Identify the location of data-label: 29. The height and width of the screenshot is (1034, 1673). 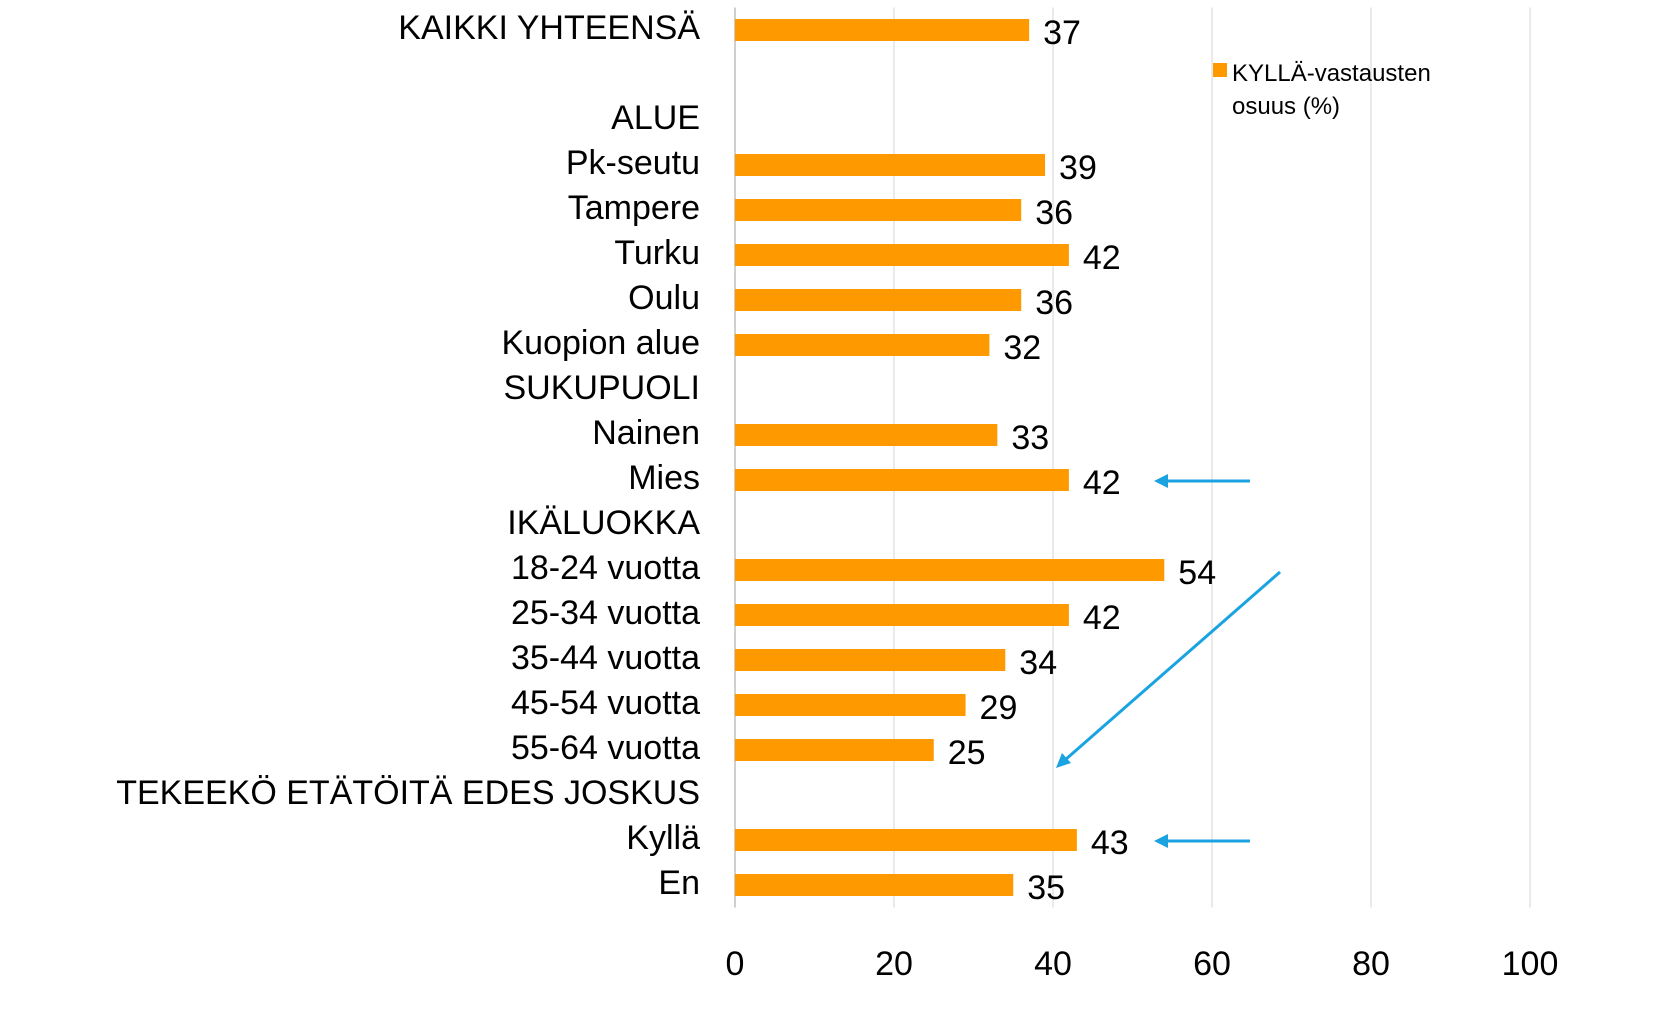
(999, 708).